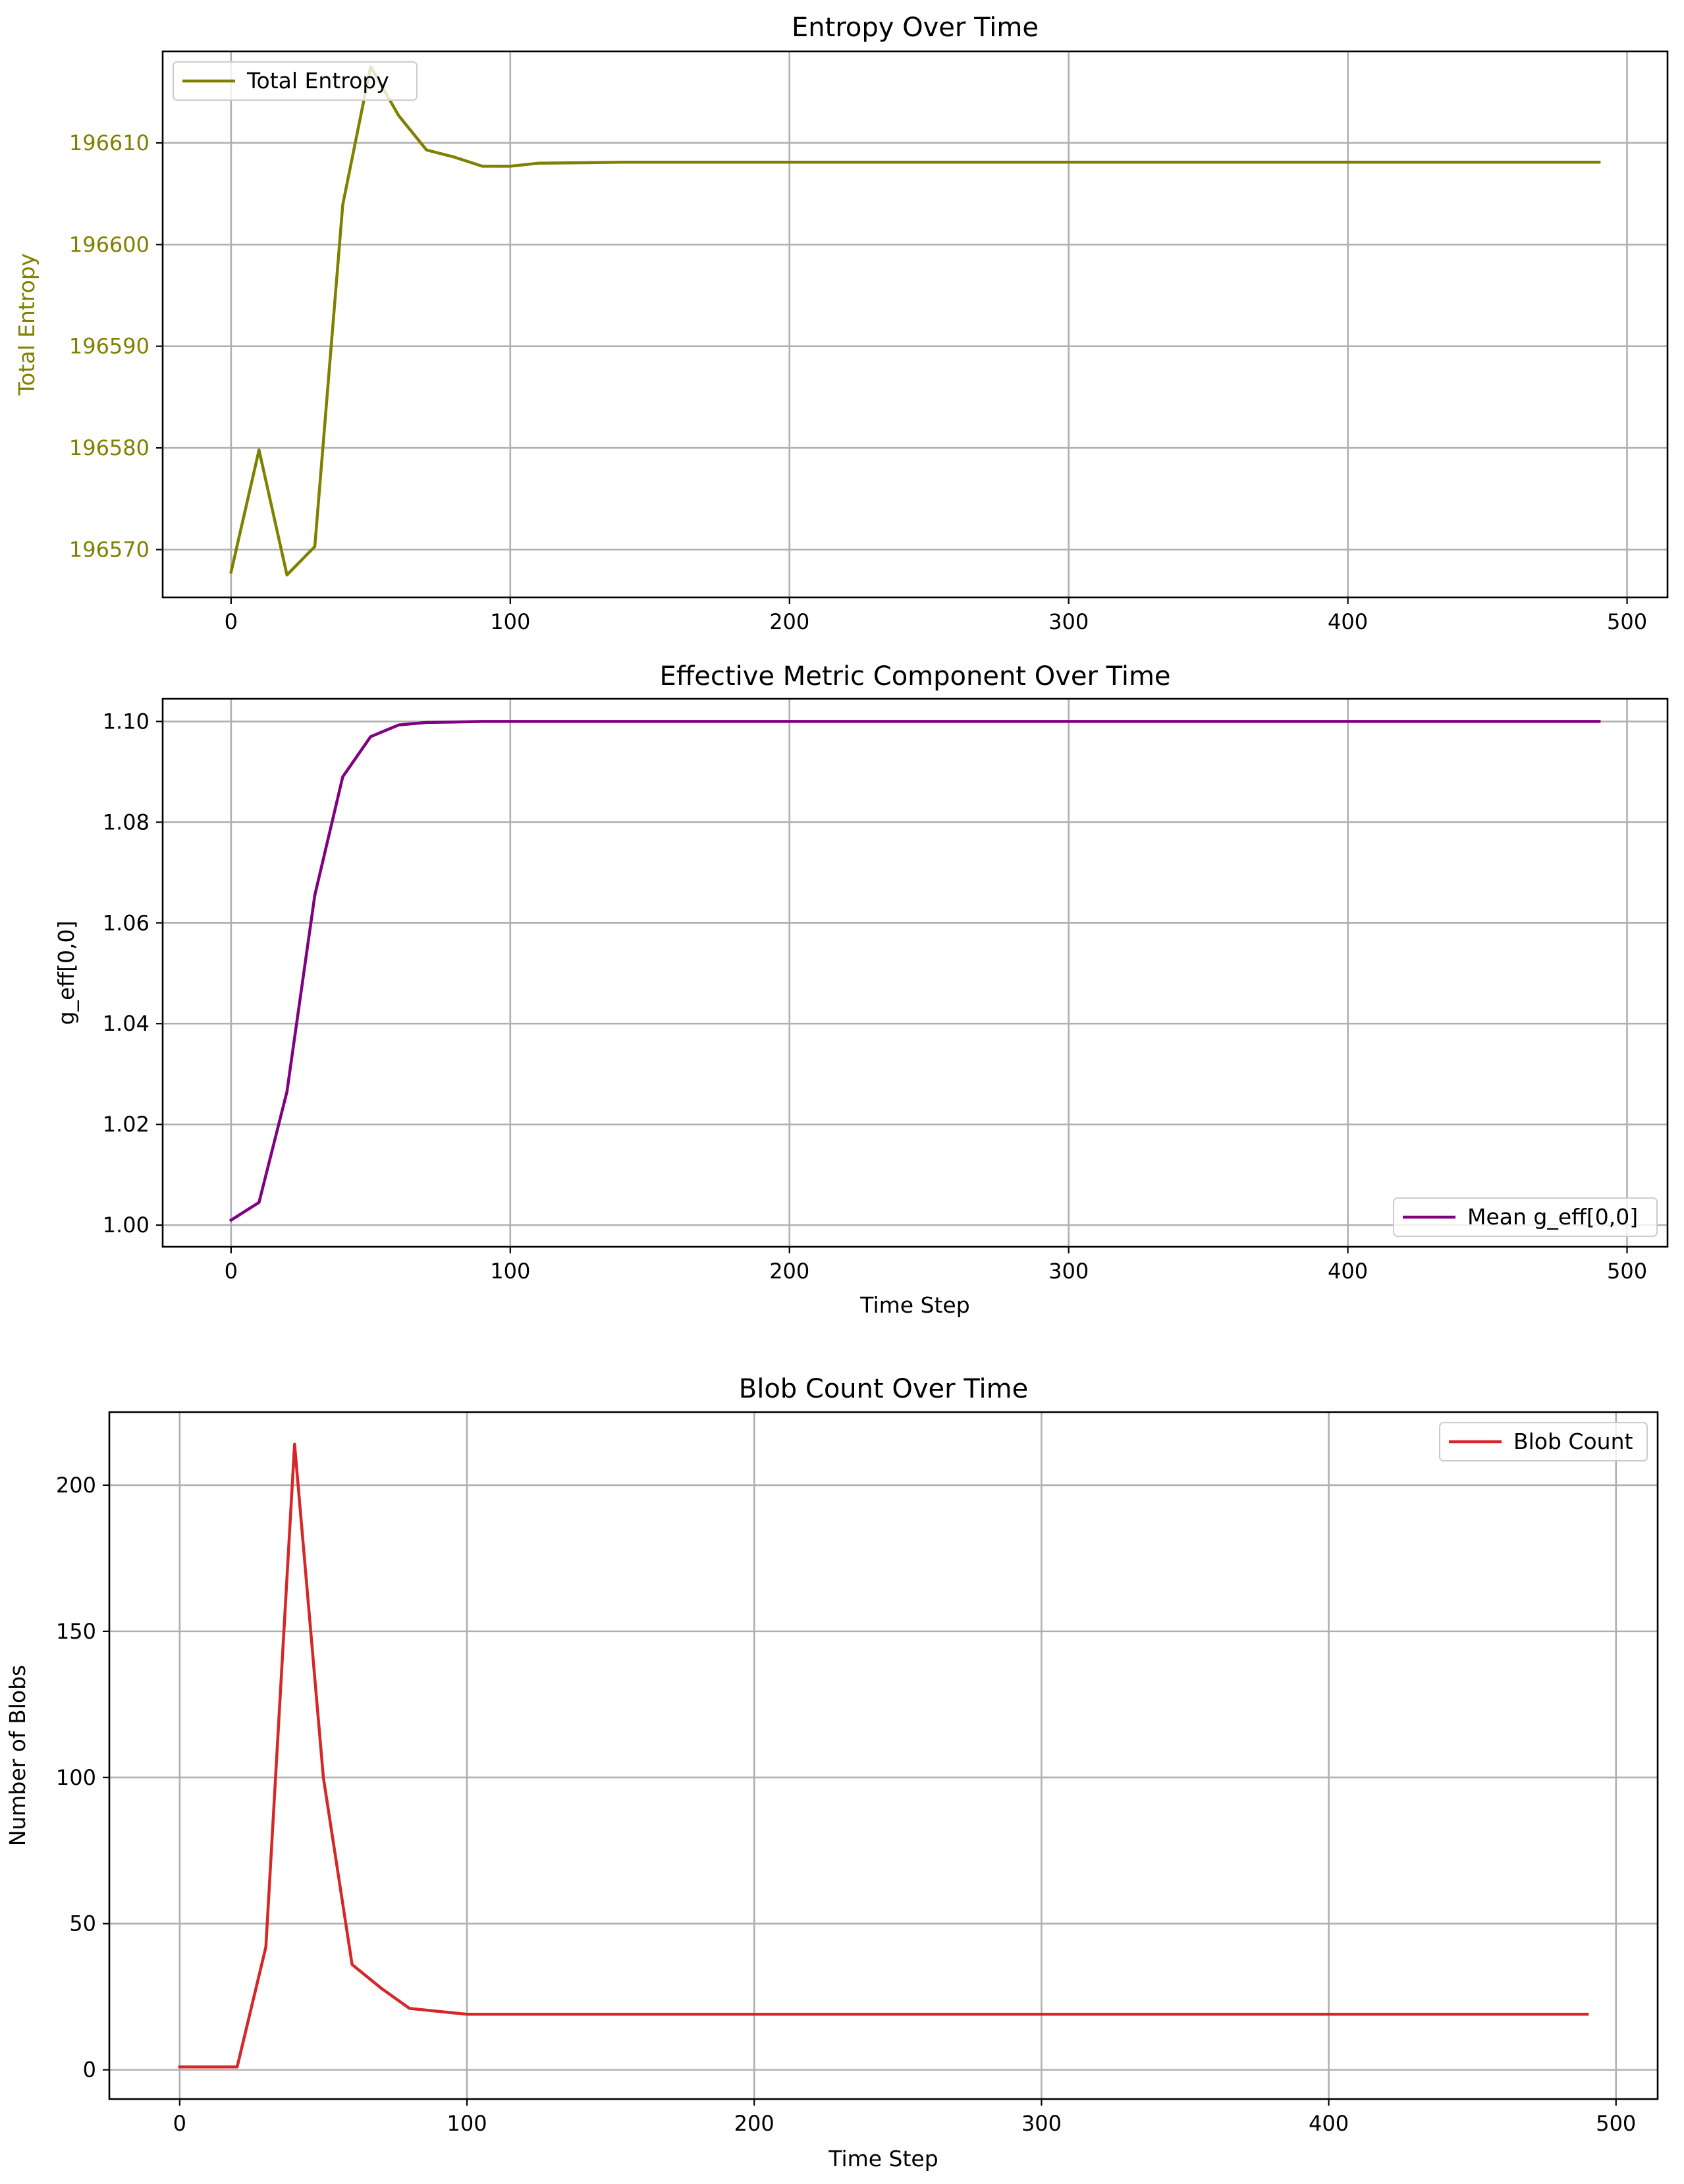 This screenshot has height=2184, width=1684. What do you see at coordinates (126, 821) in the screenshot?
I see `y-tick-label: 1.08` at bounding box center [126, 821].